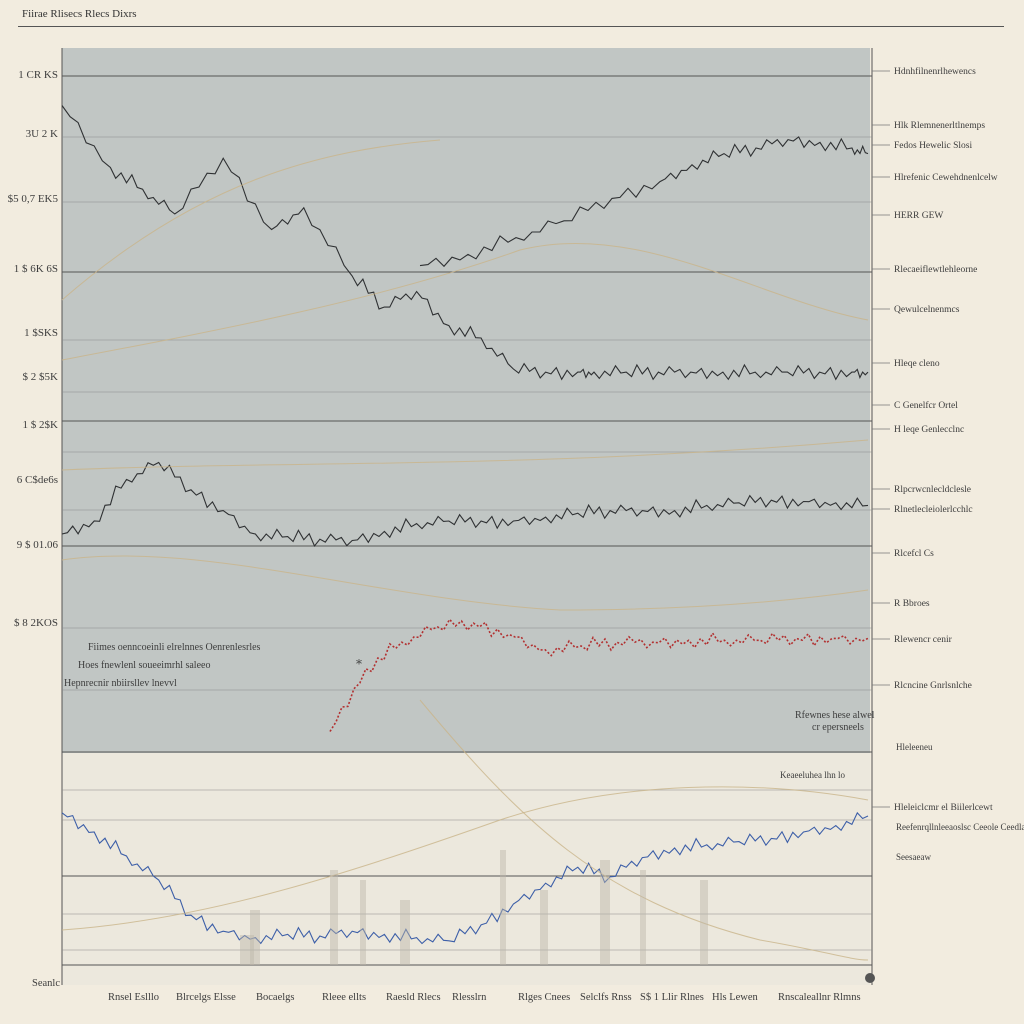 The height and width of the screenshot is (1024, 1024). I want to click on right-label: HERR GEW, so click(918, 216).